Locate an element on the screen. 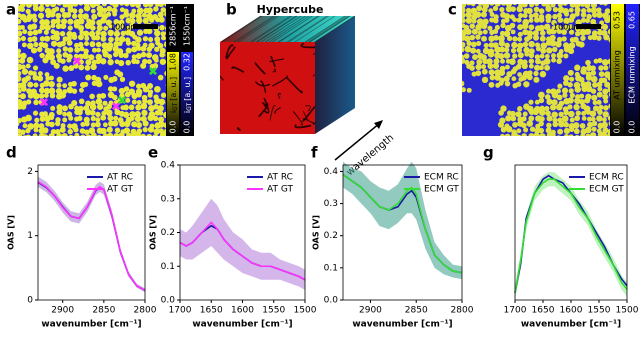  colorbar-max: 1.08 is located at coordinates (173, 62).